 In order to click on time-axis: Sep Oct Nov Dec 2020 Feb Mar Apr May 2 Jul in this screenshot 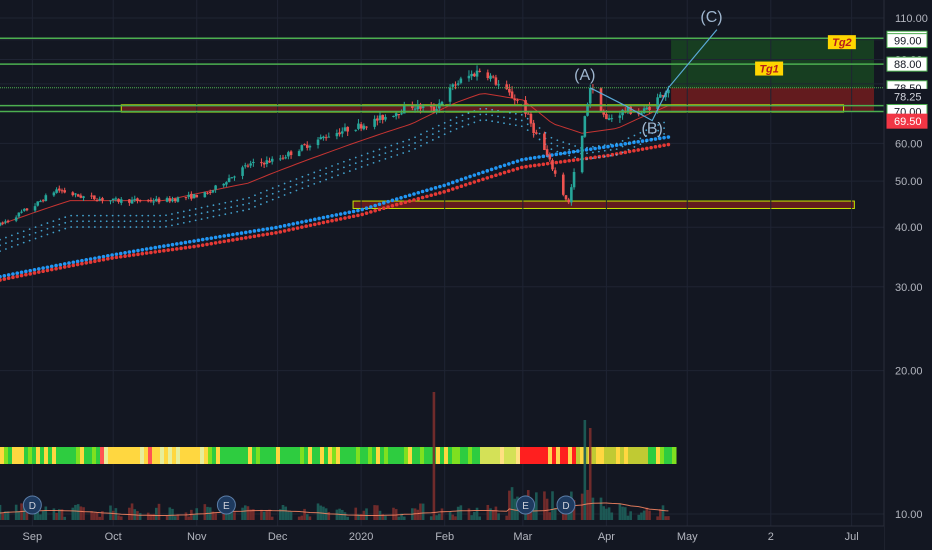, I will do `click(442, 537)`.